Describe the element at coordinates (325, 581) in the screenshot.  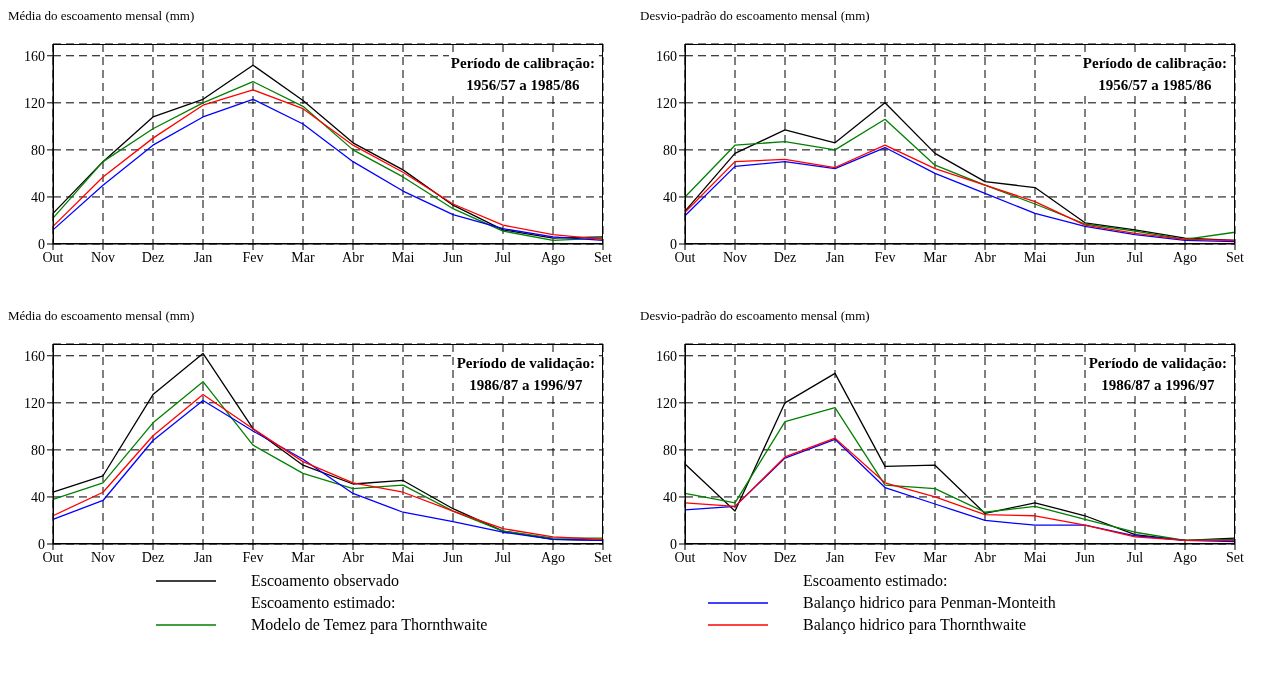
I see `legend-label: Escoamento observado` at that location.